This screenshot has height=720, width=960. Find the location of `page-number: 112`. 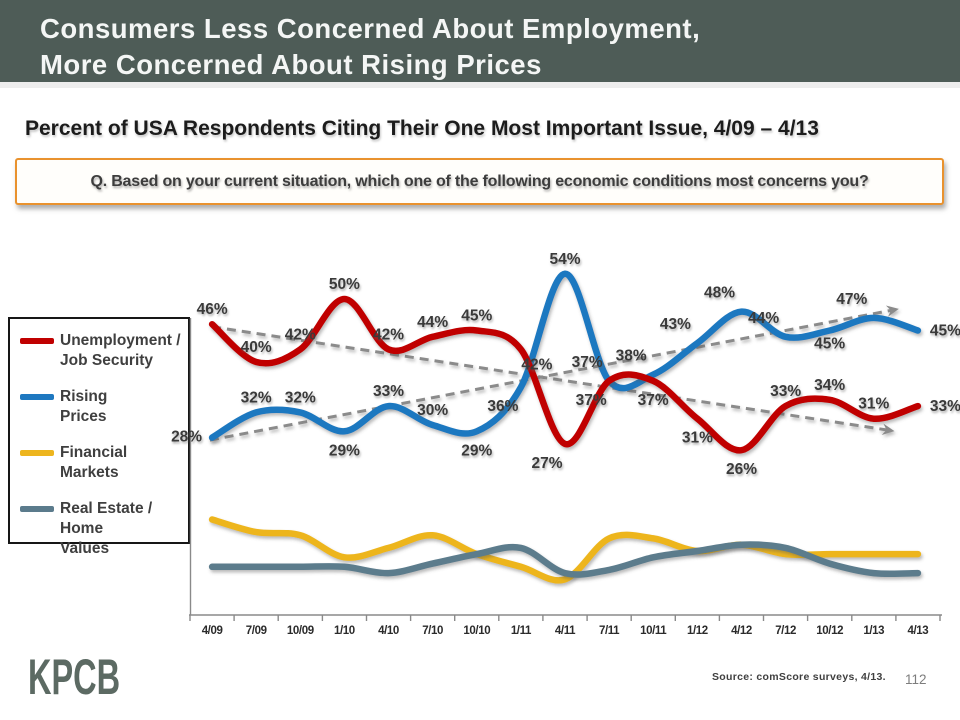

page-number: 112 is located at coordinates (916, 679).